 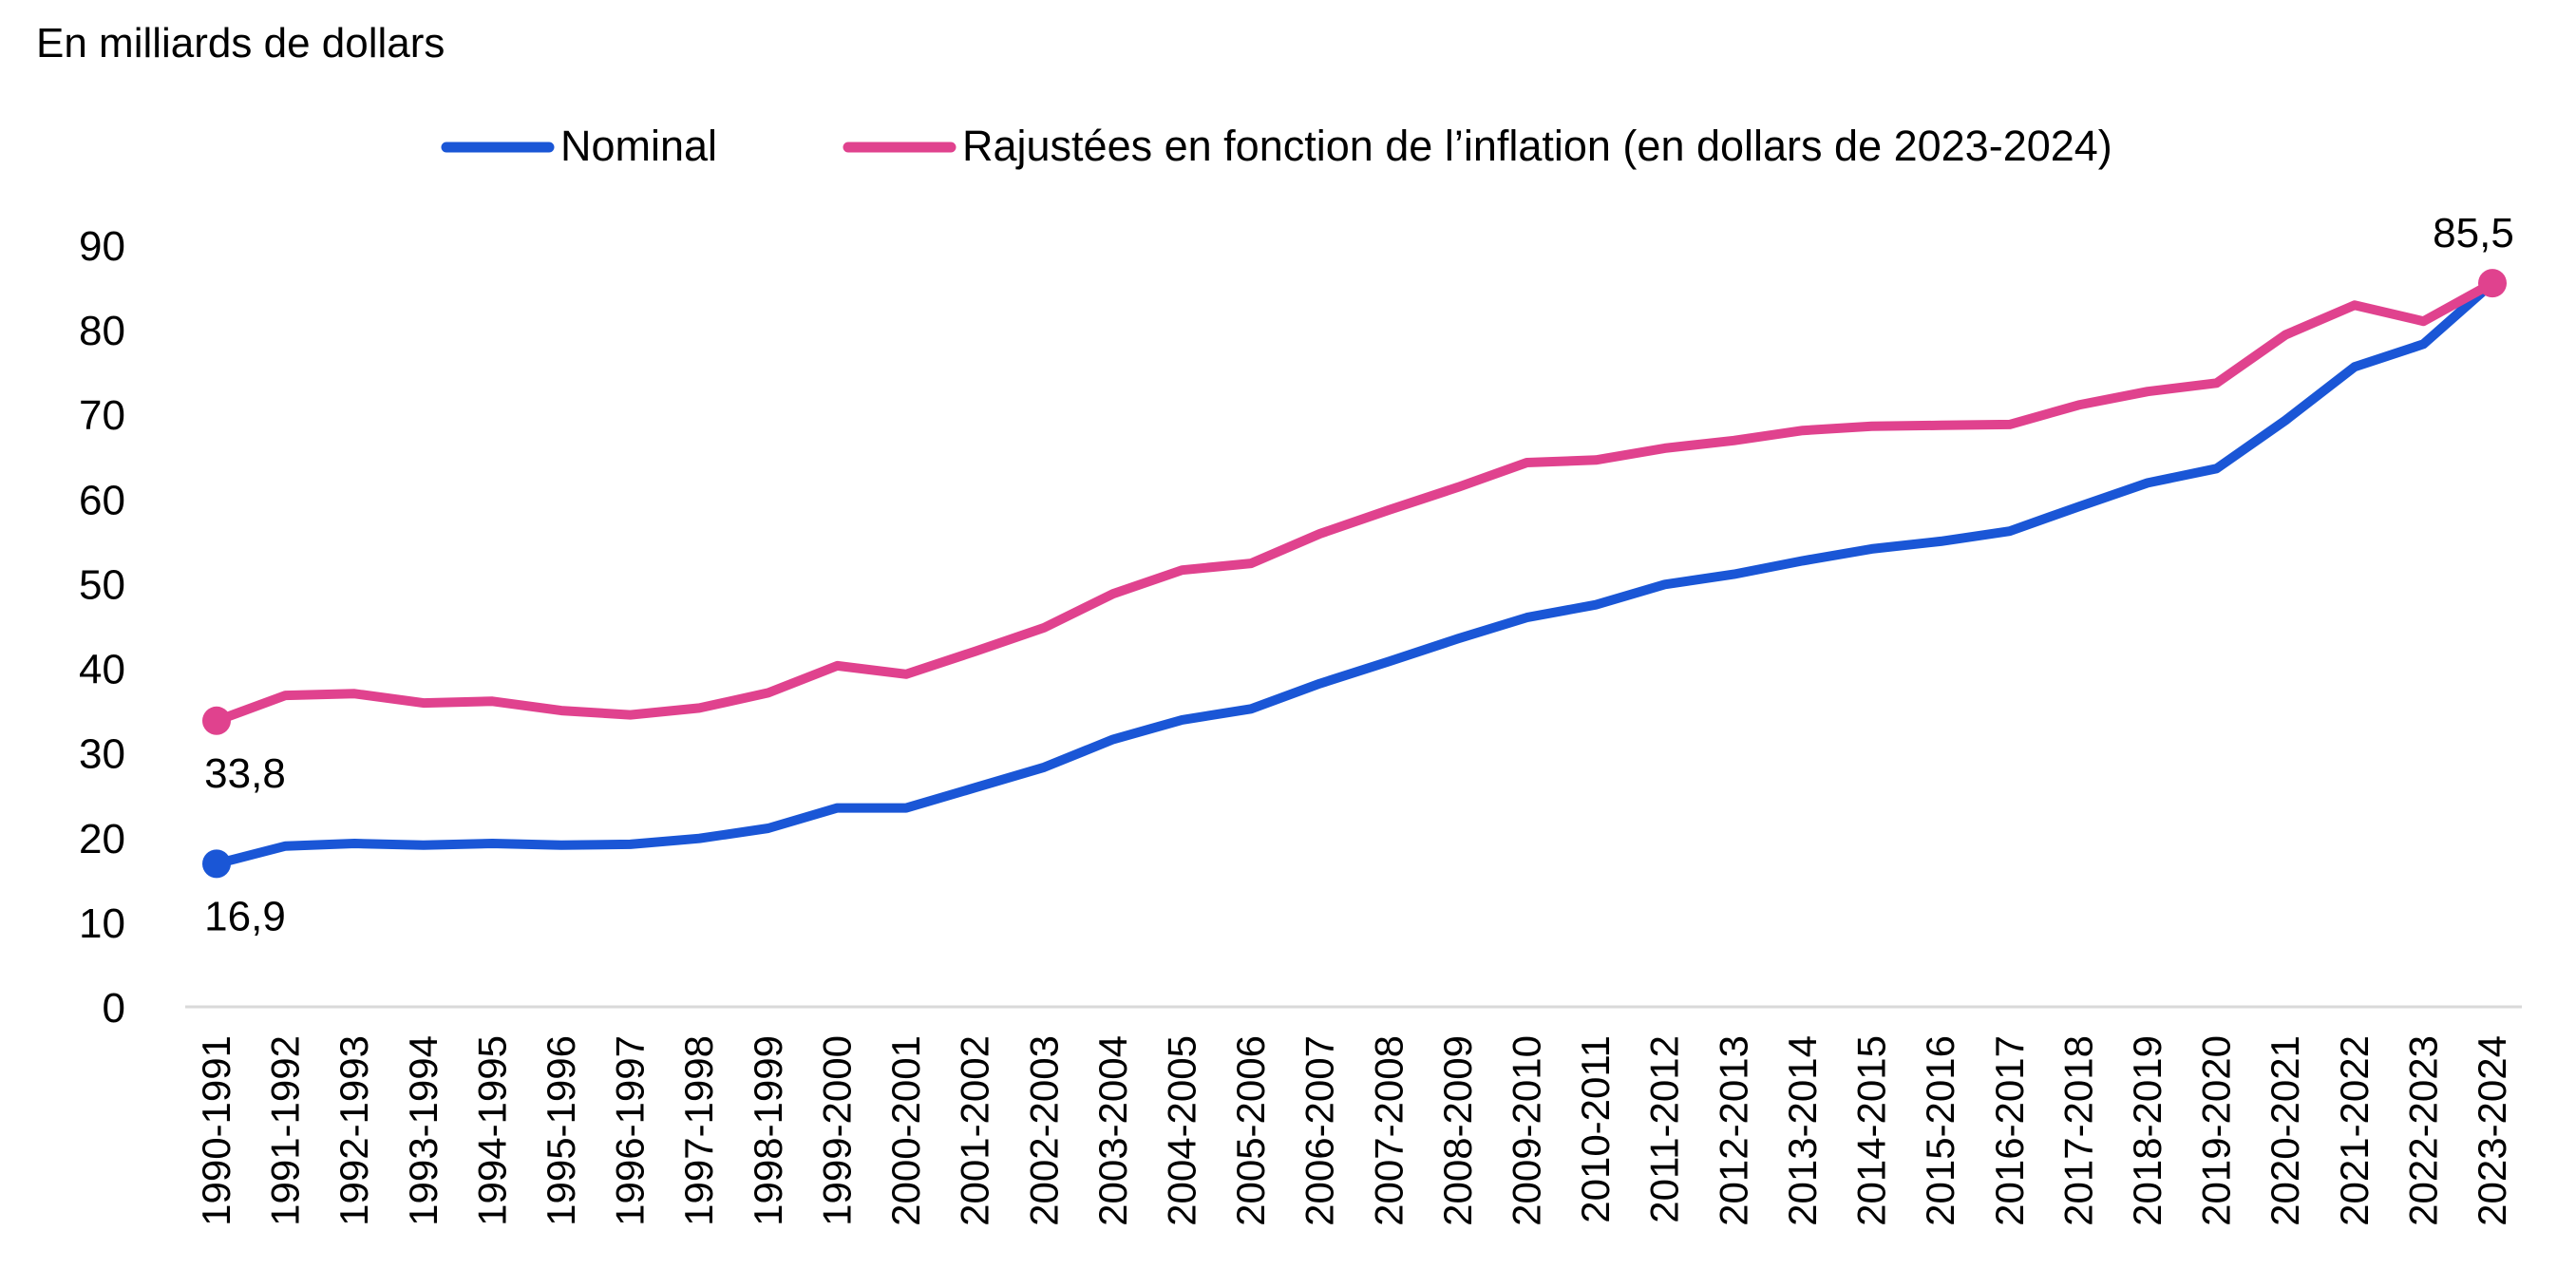 I want to click on x-tick-label: 1995-1996, so click(x=561, y=1130).